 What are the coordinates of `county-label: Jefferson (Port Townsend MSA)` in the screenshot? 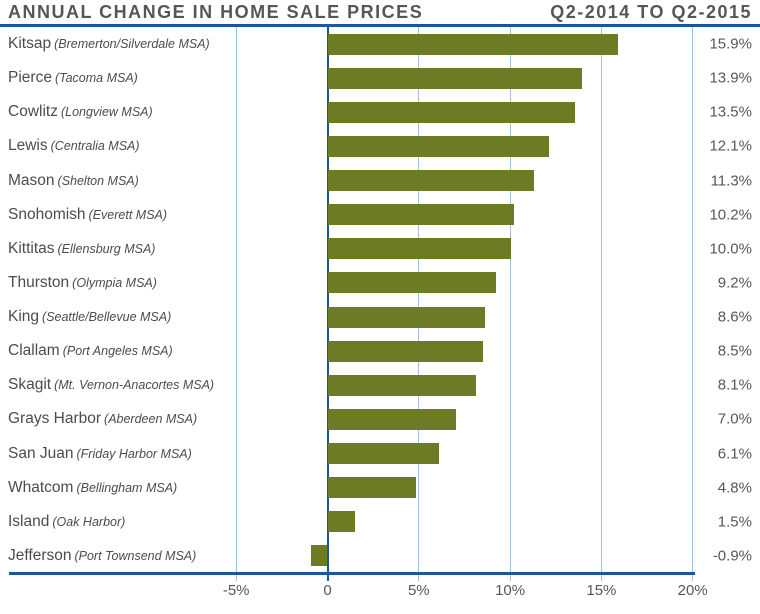 It's located at (102, 556).